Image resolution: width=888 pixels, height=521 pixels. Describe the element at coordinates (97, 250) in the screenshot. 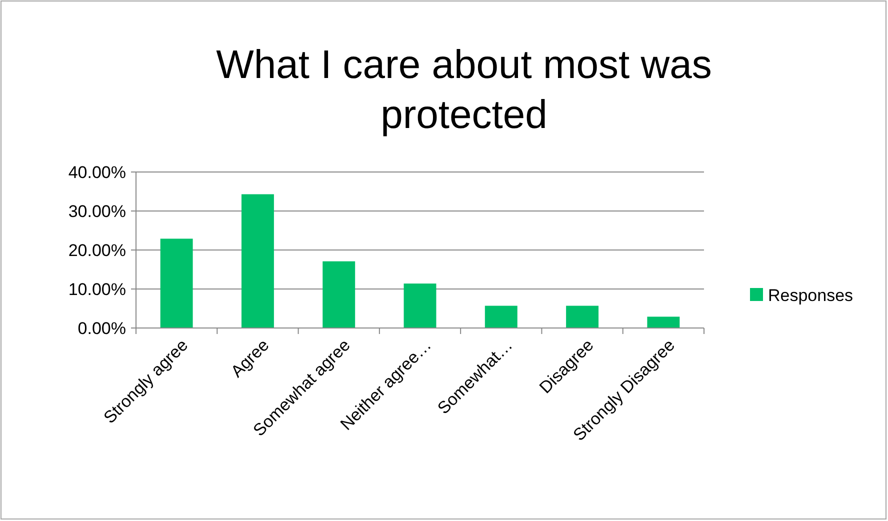

I see `y-tick-label: 20.00%` at that location.